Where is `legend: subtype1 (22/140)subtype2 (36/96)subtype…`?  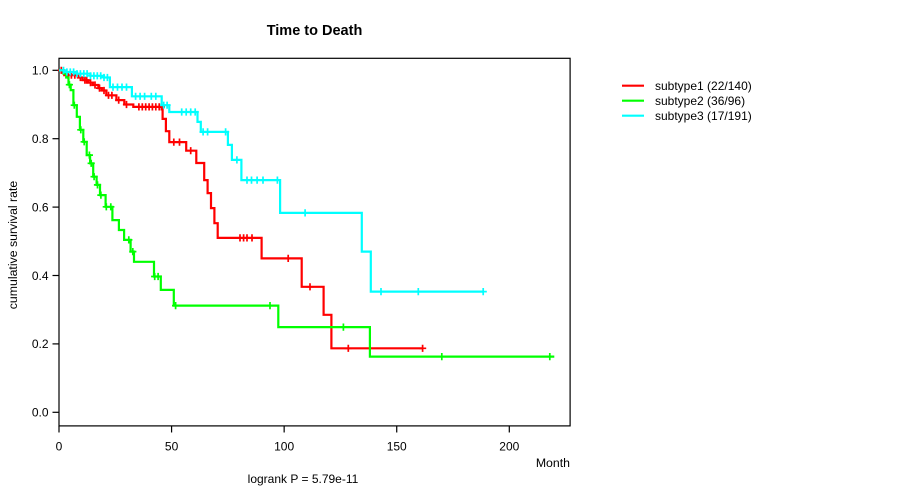 legend: subtype1 (22/140)subtype2 (36/96)subtype… is located at coordinates (687, 101).